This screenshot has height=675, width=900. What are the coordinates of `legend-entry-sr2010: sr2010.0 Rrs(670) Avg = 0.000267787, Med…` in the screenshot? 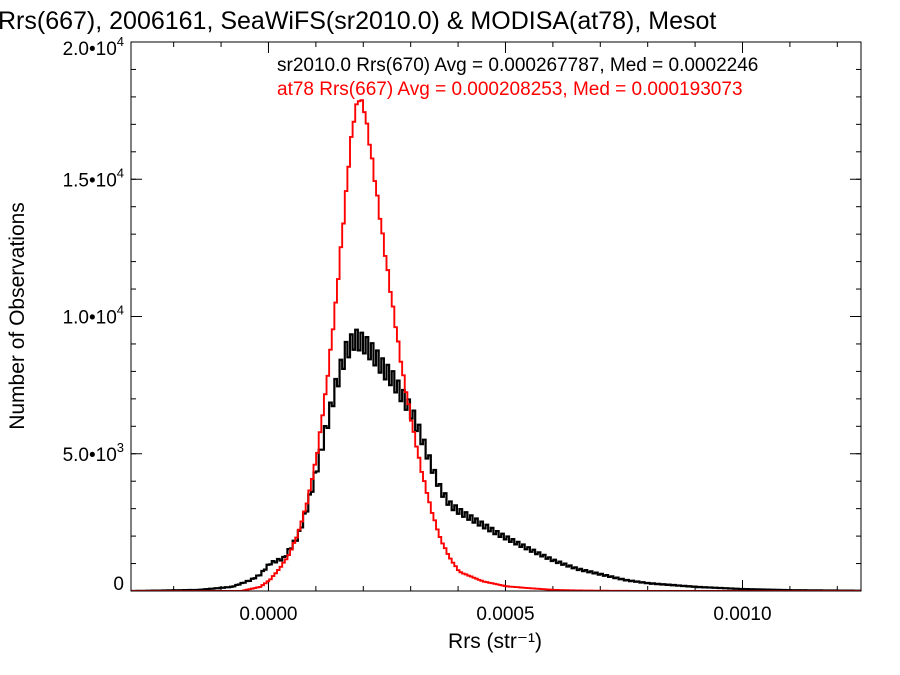 It's located at (517, 65).